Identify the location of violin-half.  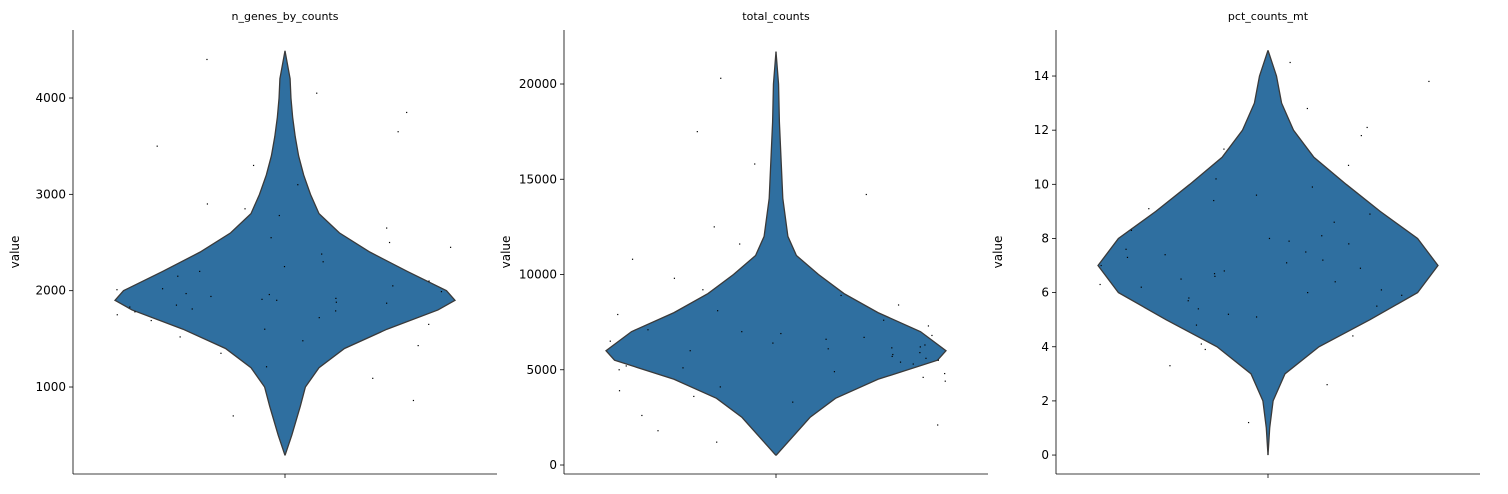
(1183, 253).